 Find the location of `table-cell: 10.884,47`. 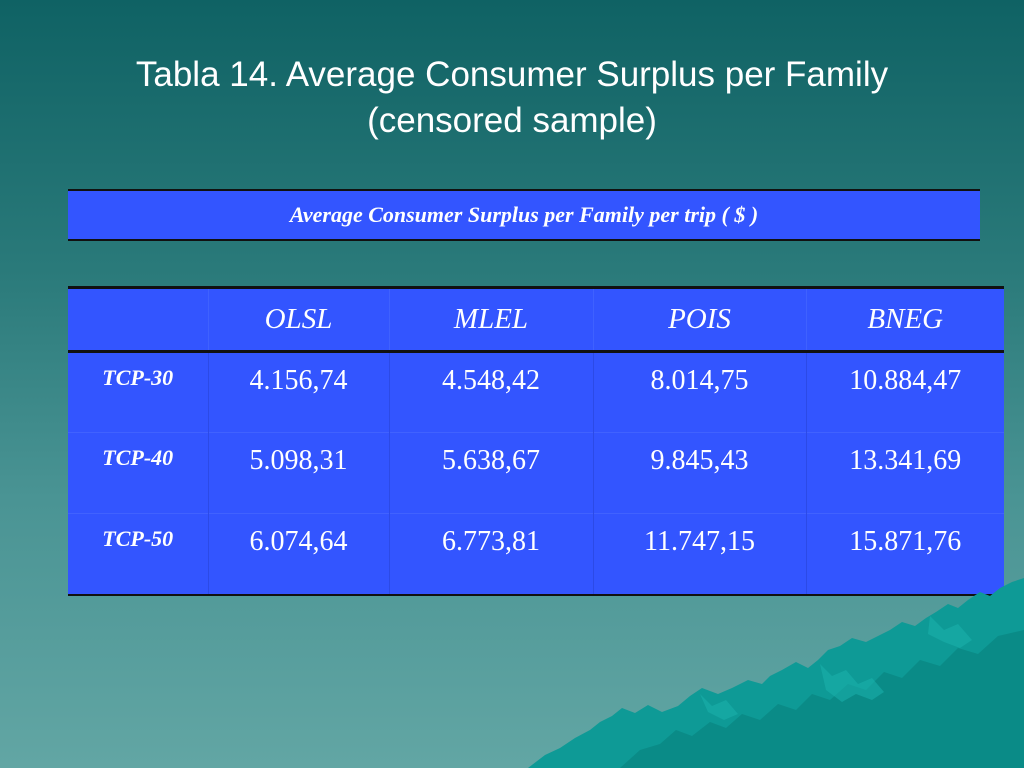

table-cell: 10.884,47 is located at coordinates (904, 392).